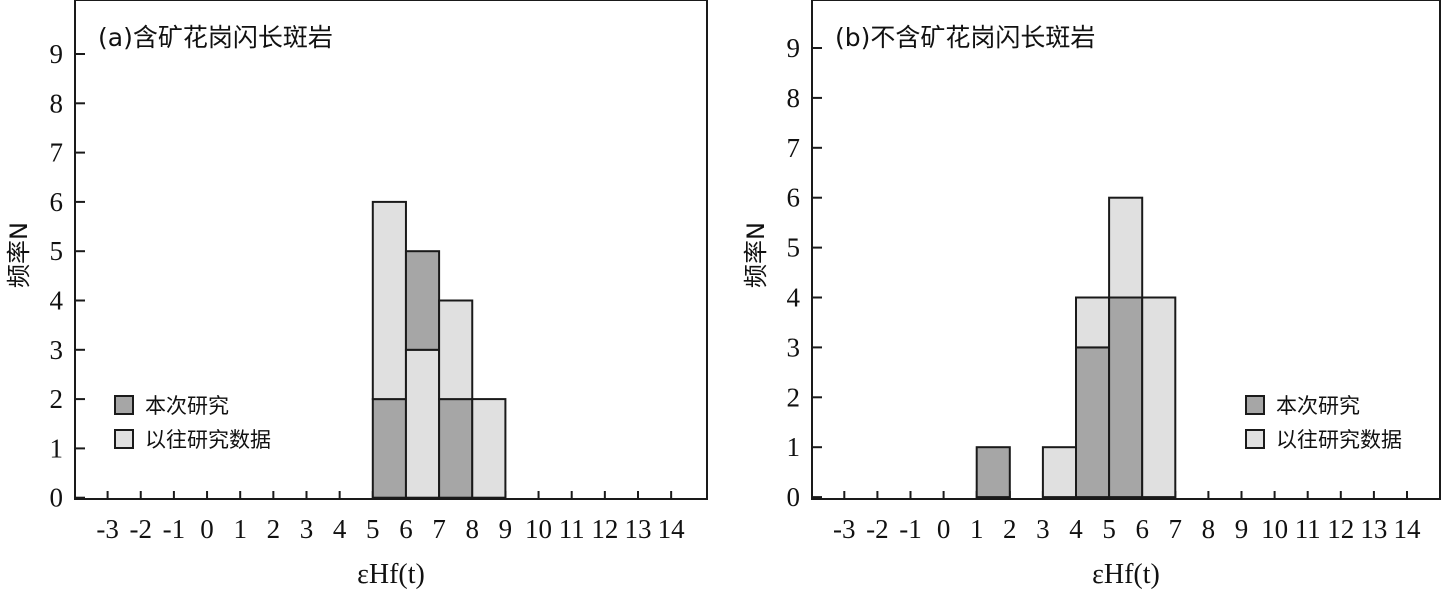 This screenshot has width=1444, height=595. Describe the element at coordinates (965, 37) in the screenshot. I see `chart-title: (b)不含矿花岗闪长斑岩` at that location.